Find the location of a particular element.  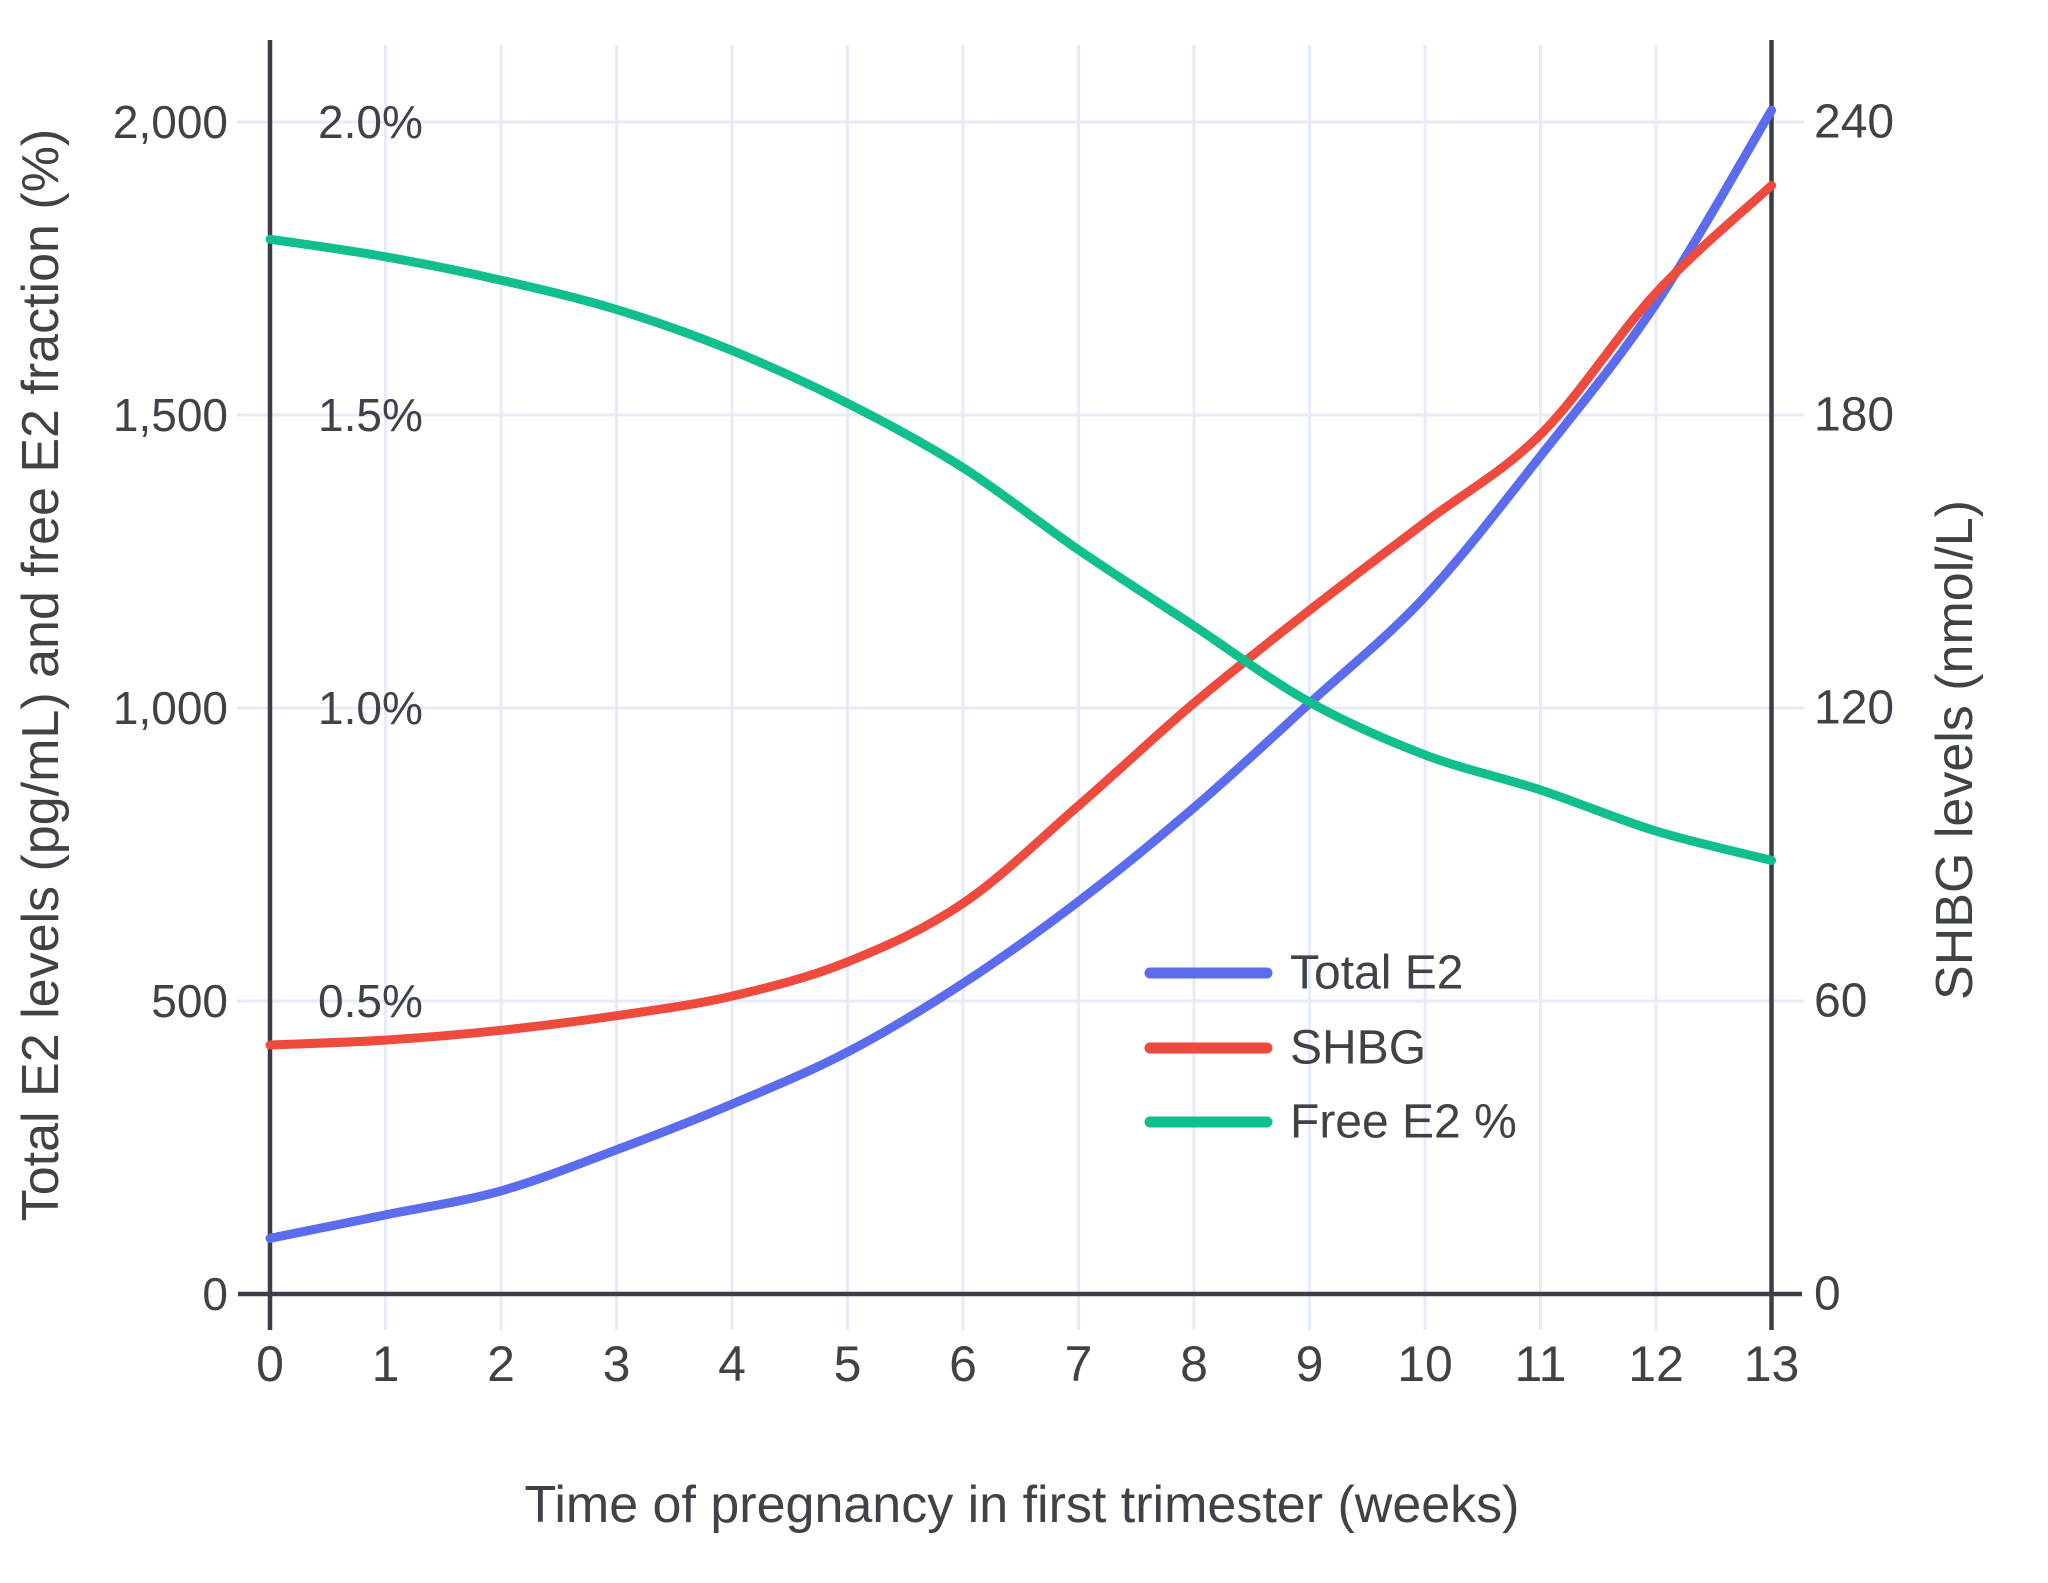

legend-label-shbg: SHBG is located at coordinates (1358, 1048).